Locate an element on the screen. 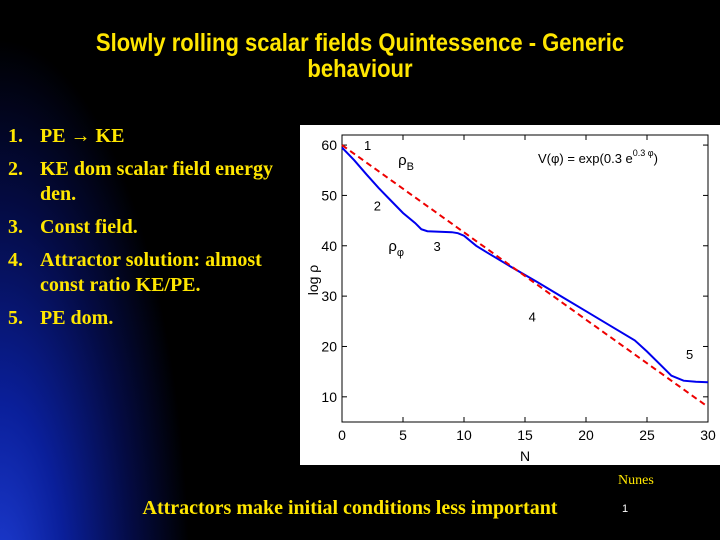 The image size is (720, 540). region-label: 1 is located at coordinates (367, 145).